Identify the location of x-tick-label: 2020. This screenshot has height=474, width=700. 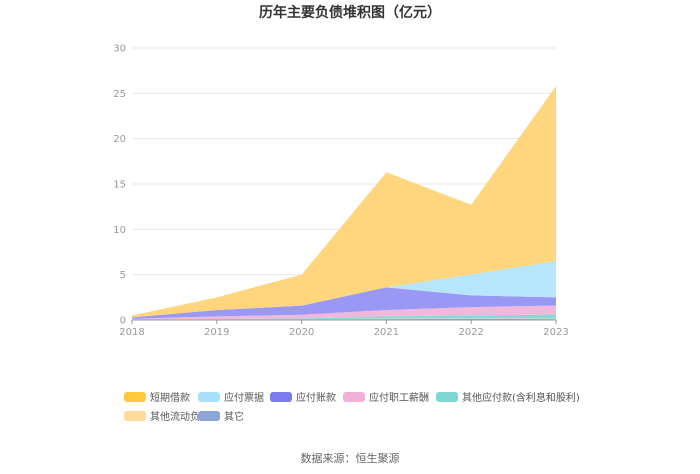
(301, 332).